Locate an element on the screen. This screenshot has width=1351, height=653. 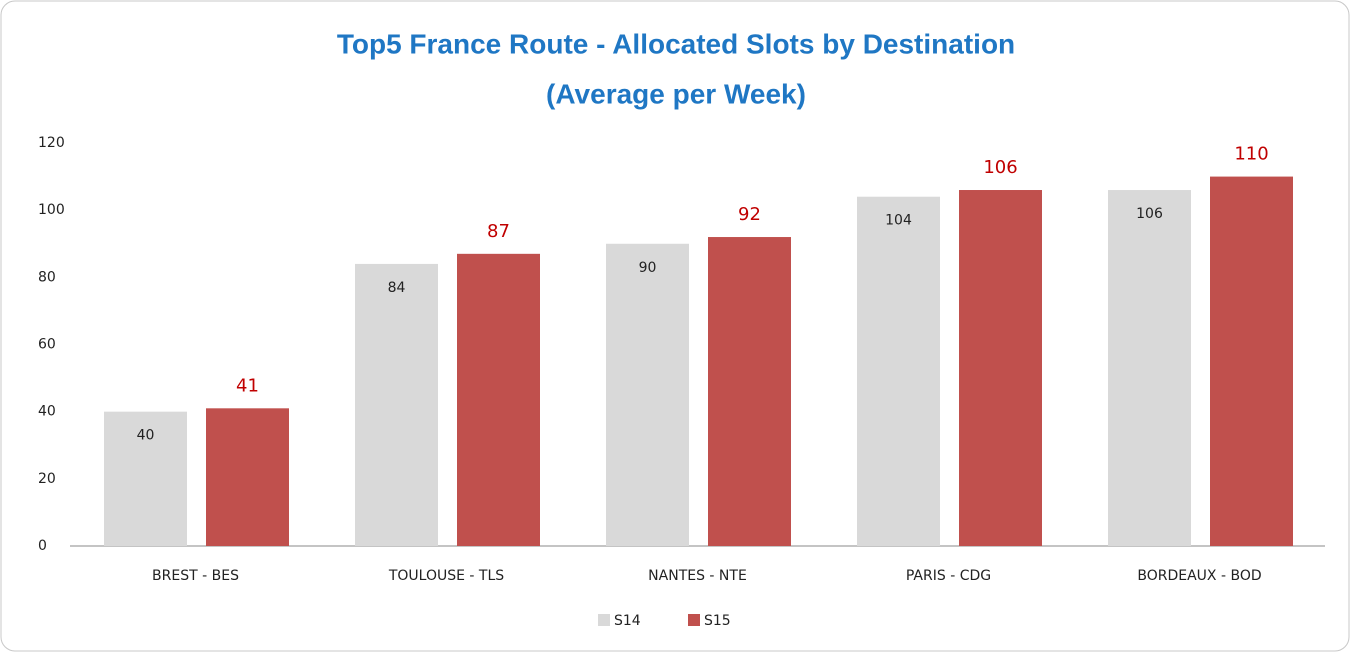
data-label: 84 is located at coordinates (397, 288).